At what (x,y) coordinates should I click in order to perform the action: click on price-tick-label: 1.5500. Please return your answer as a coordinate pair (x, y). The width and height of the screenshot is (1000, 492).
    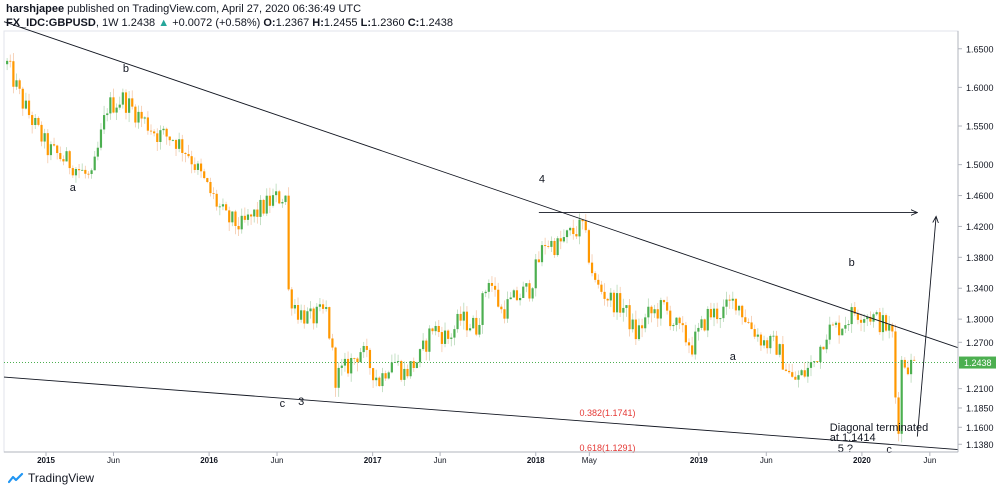
    Looking at the image, I should click on (980, 127).